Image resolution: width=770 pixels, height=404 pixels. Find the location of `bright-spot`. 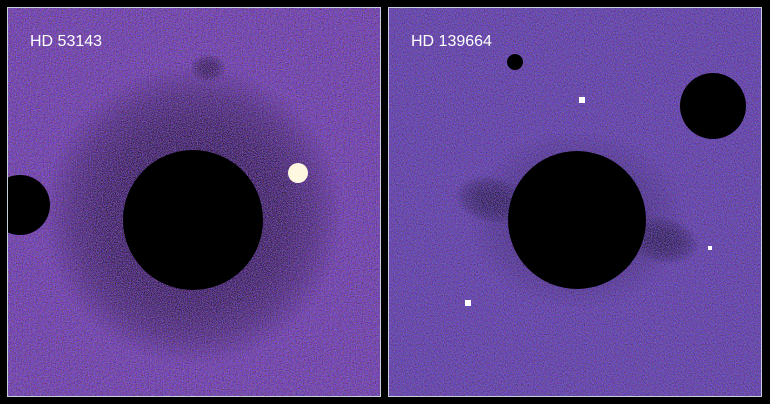

bright-spot is located at coordinates (298, 173).